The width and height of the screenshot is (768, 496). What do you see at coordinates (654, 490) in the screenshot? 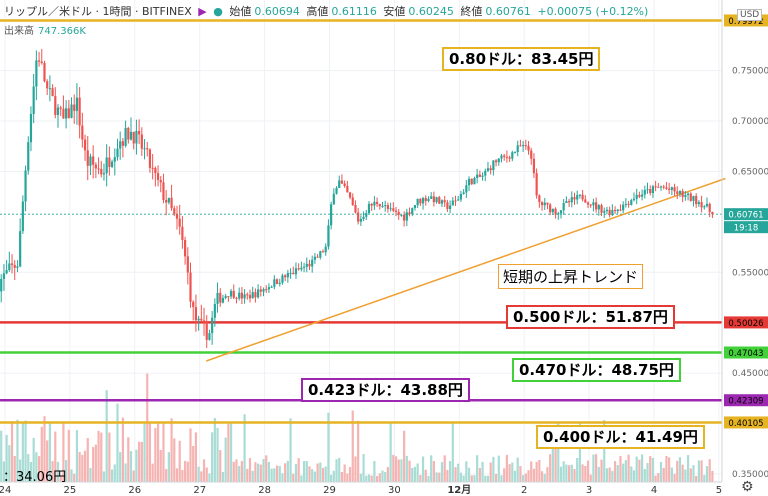
I see `x-tick-label: 4` at bounding box center [654, 490].